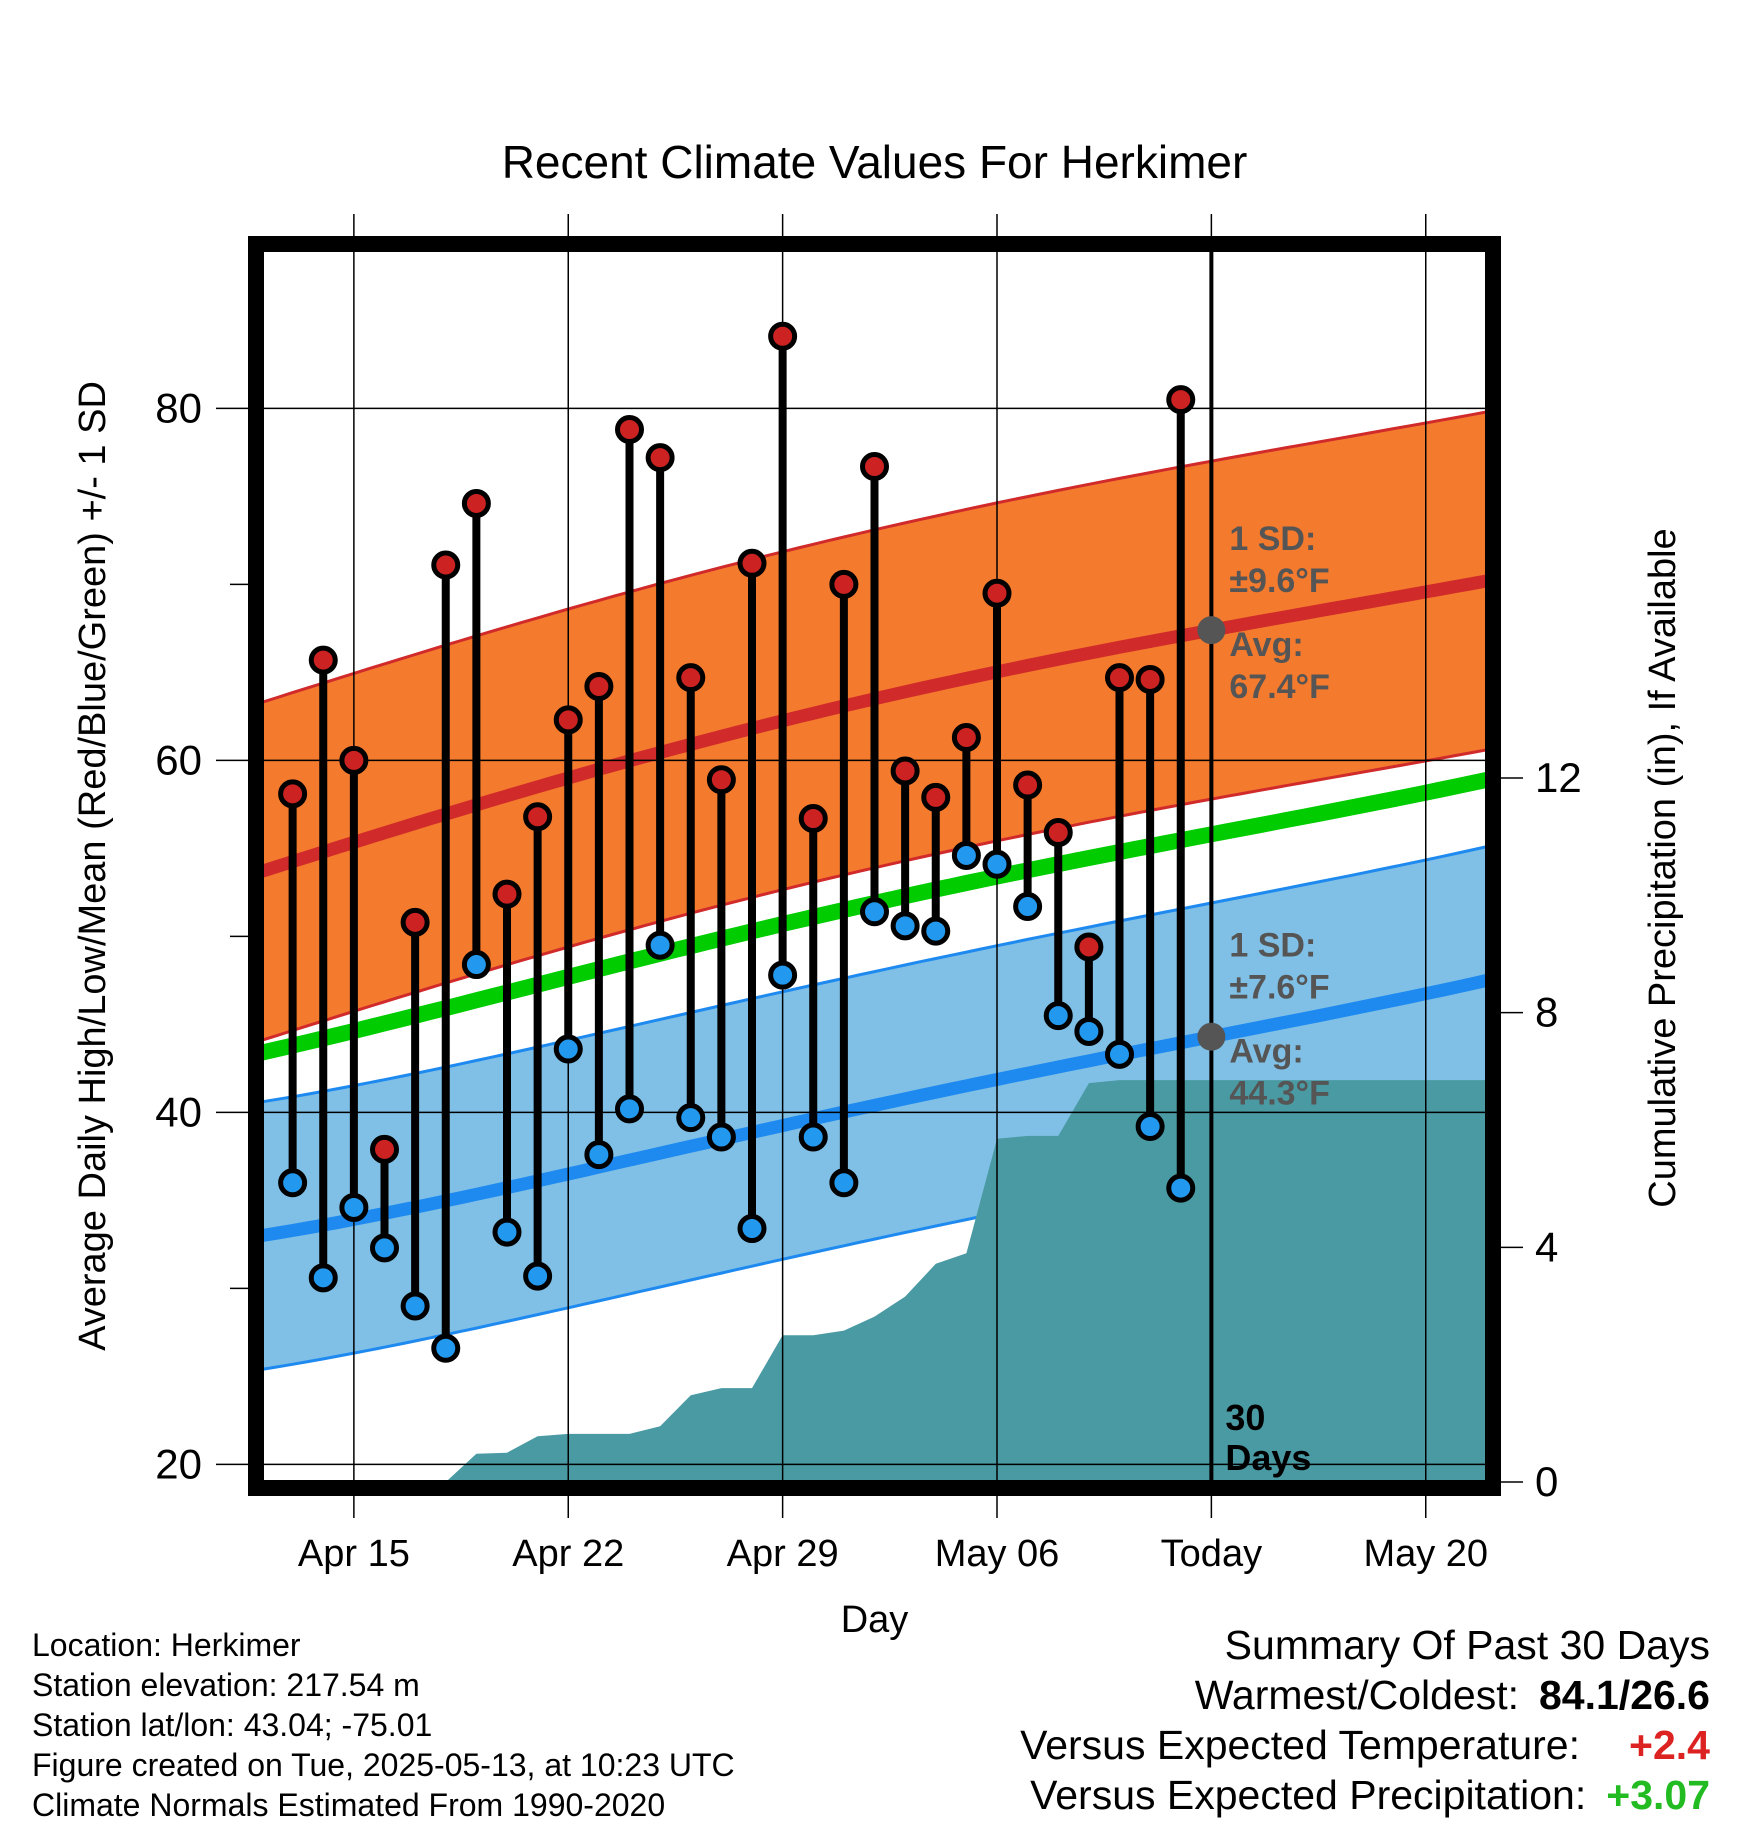 The width and height of the screenshot is (1748, 1828). What do you see at coordinates (178, 1463) in the screenshot?
I see `y-left-tick-label-20: 20` at bounding box center [178, 1463].